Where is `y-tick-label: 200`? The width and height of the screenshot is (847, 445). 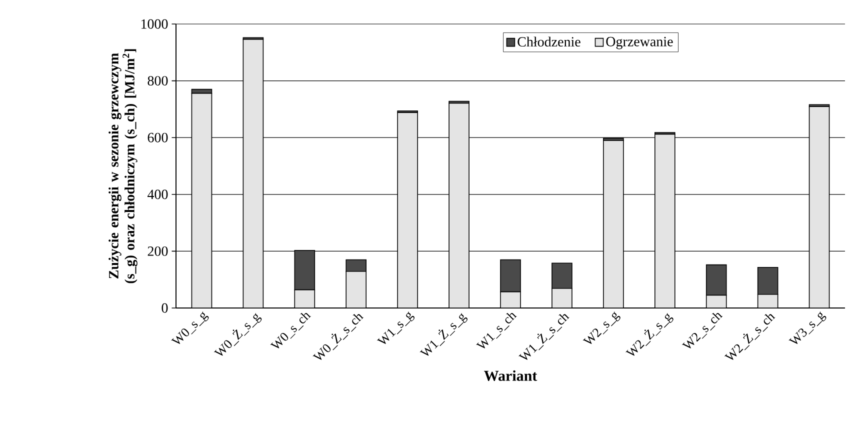 y-tick-label: 200 is located at coordinates (158, 251).